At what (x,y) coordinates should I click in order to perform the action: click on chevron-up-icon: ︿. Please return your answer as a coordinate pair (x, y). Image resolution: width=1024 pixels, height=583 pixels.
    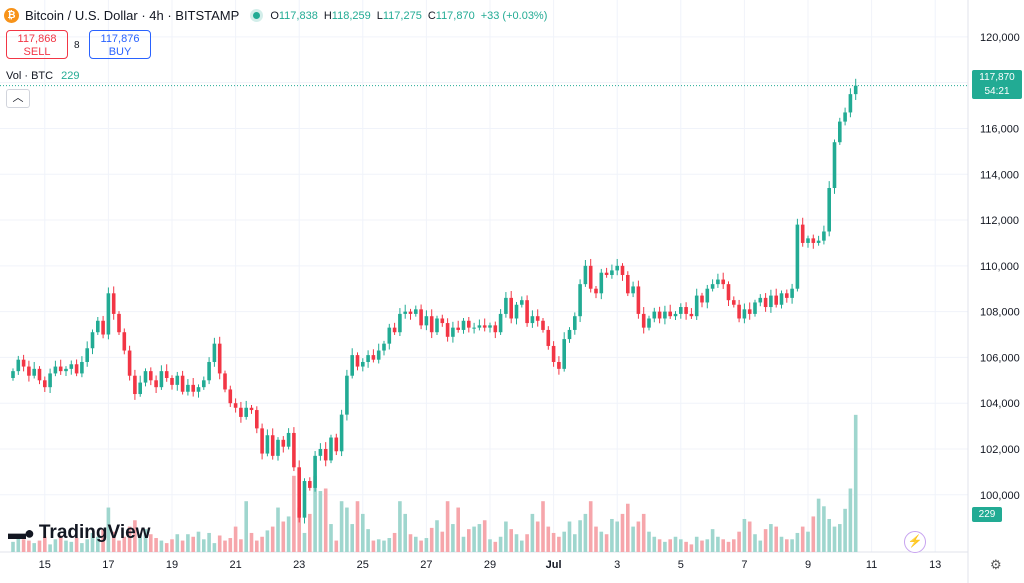
    Looking at the image, I should click on (18, 98).